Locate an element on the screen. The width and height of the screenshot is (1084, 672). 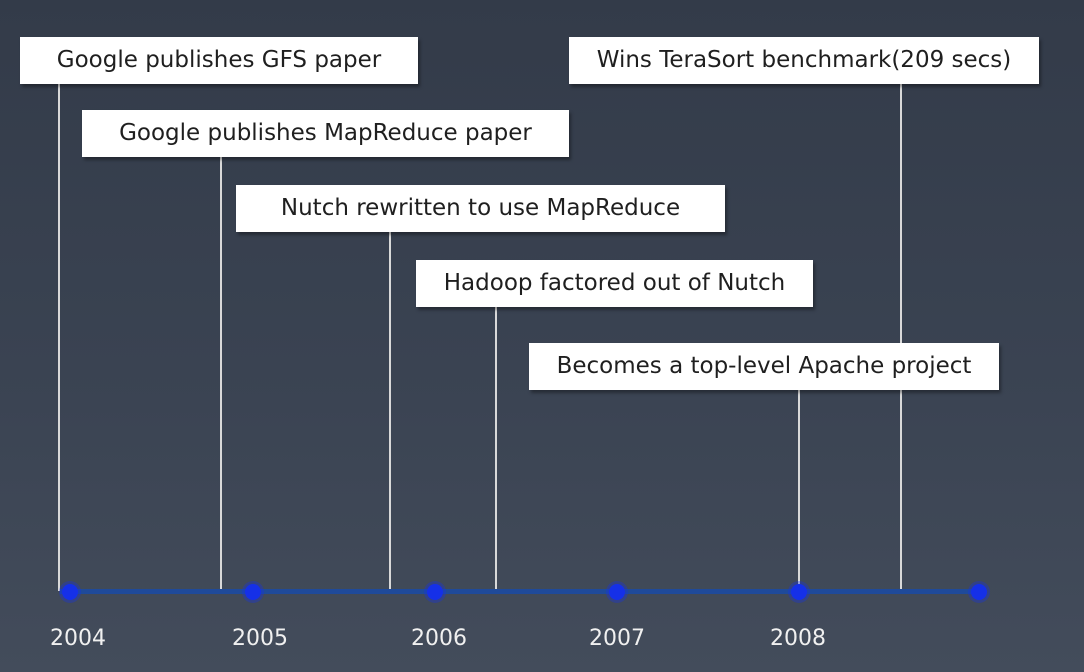
event-gfs-paper: Google publishes GFS paper is located at coordinates (219, 60).